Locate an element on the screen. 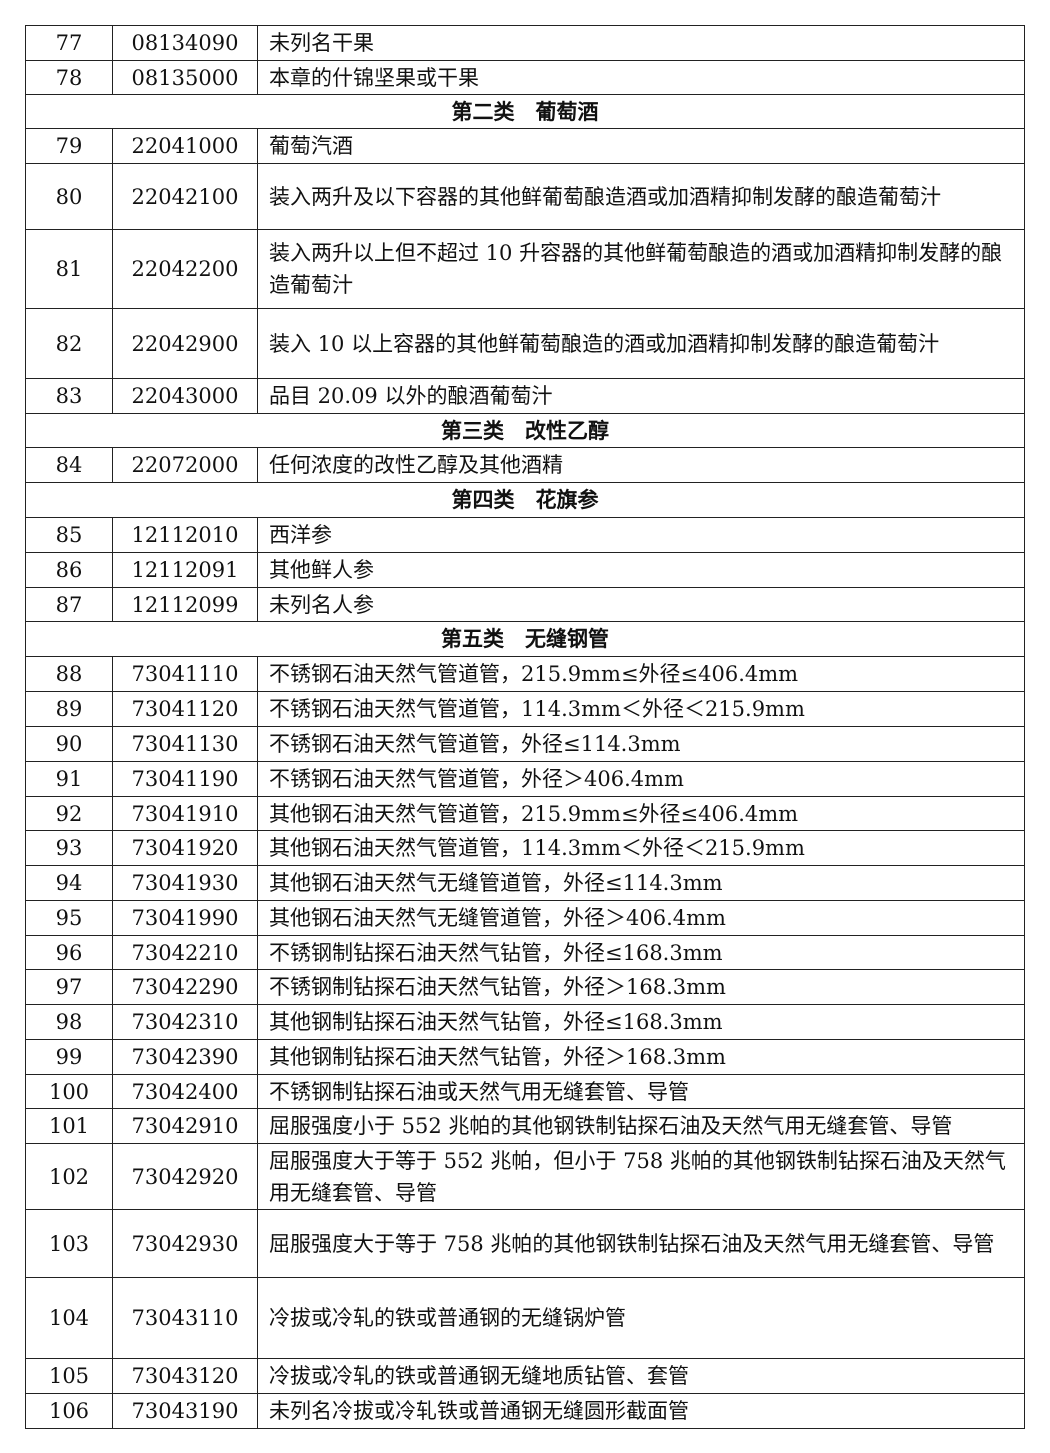 This screenshot has height=1453, width=1050. item-number: 84 is located at coordinates (69, 465).